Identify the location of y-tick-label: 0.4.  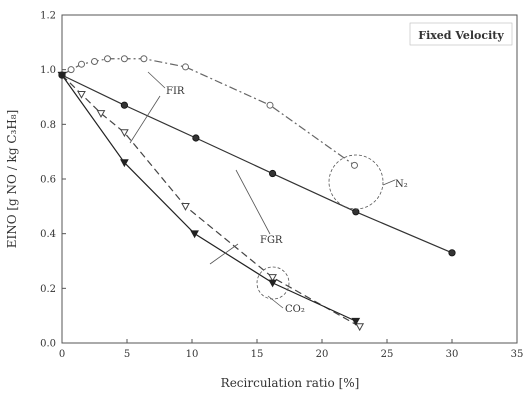
(48, 234).